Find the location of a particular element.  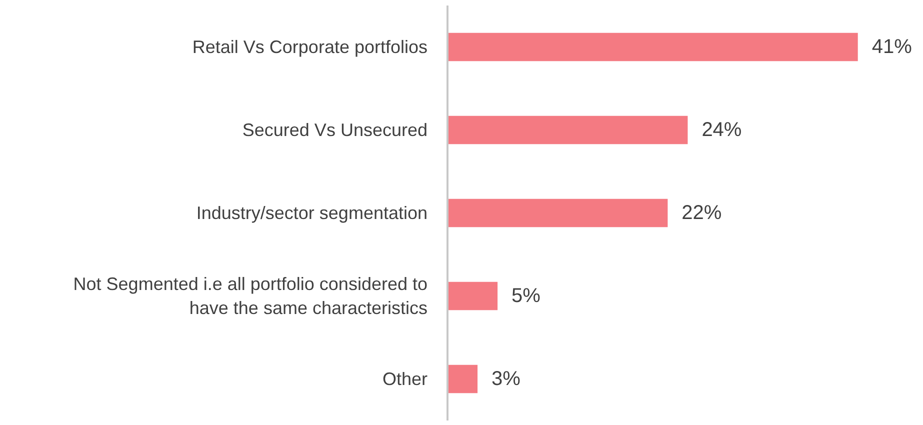

data-label: 24% is located at coordinates (722, 130).